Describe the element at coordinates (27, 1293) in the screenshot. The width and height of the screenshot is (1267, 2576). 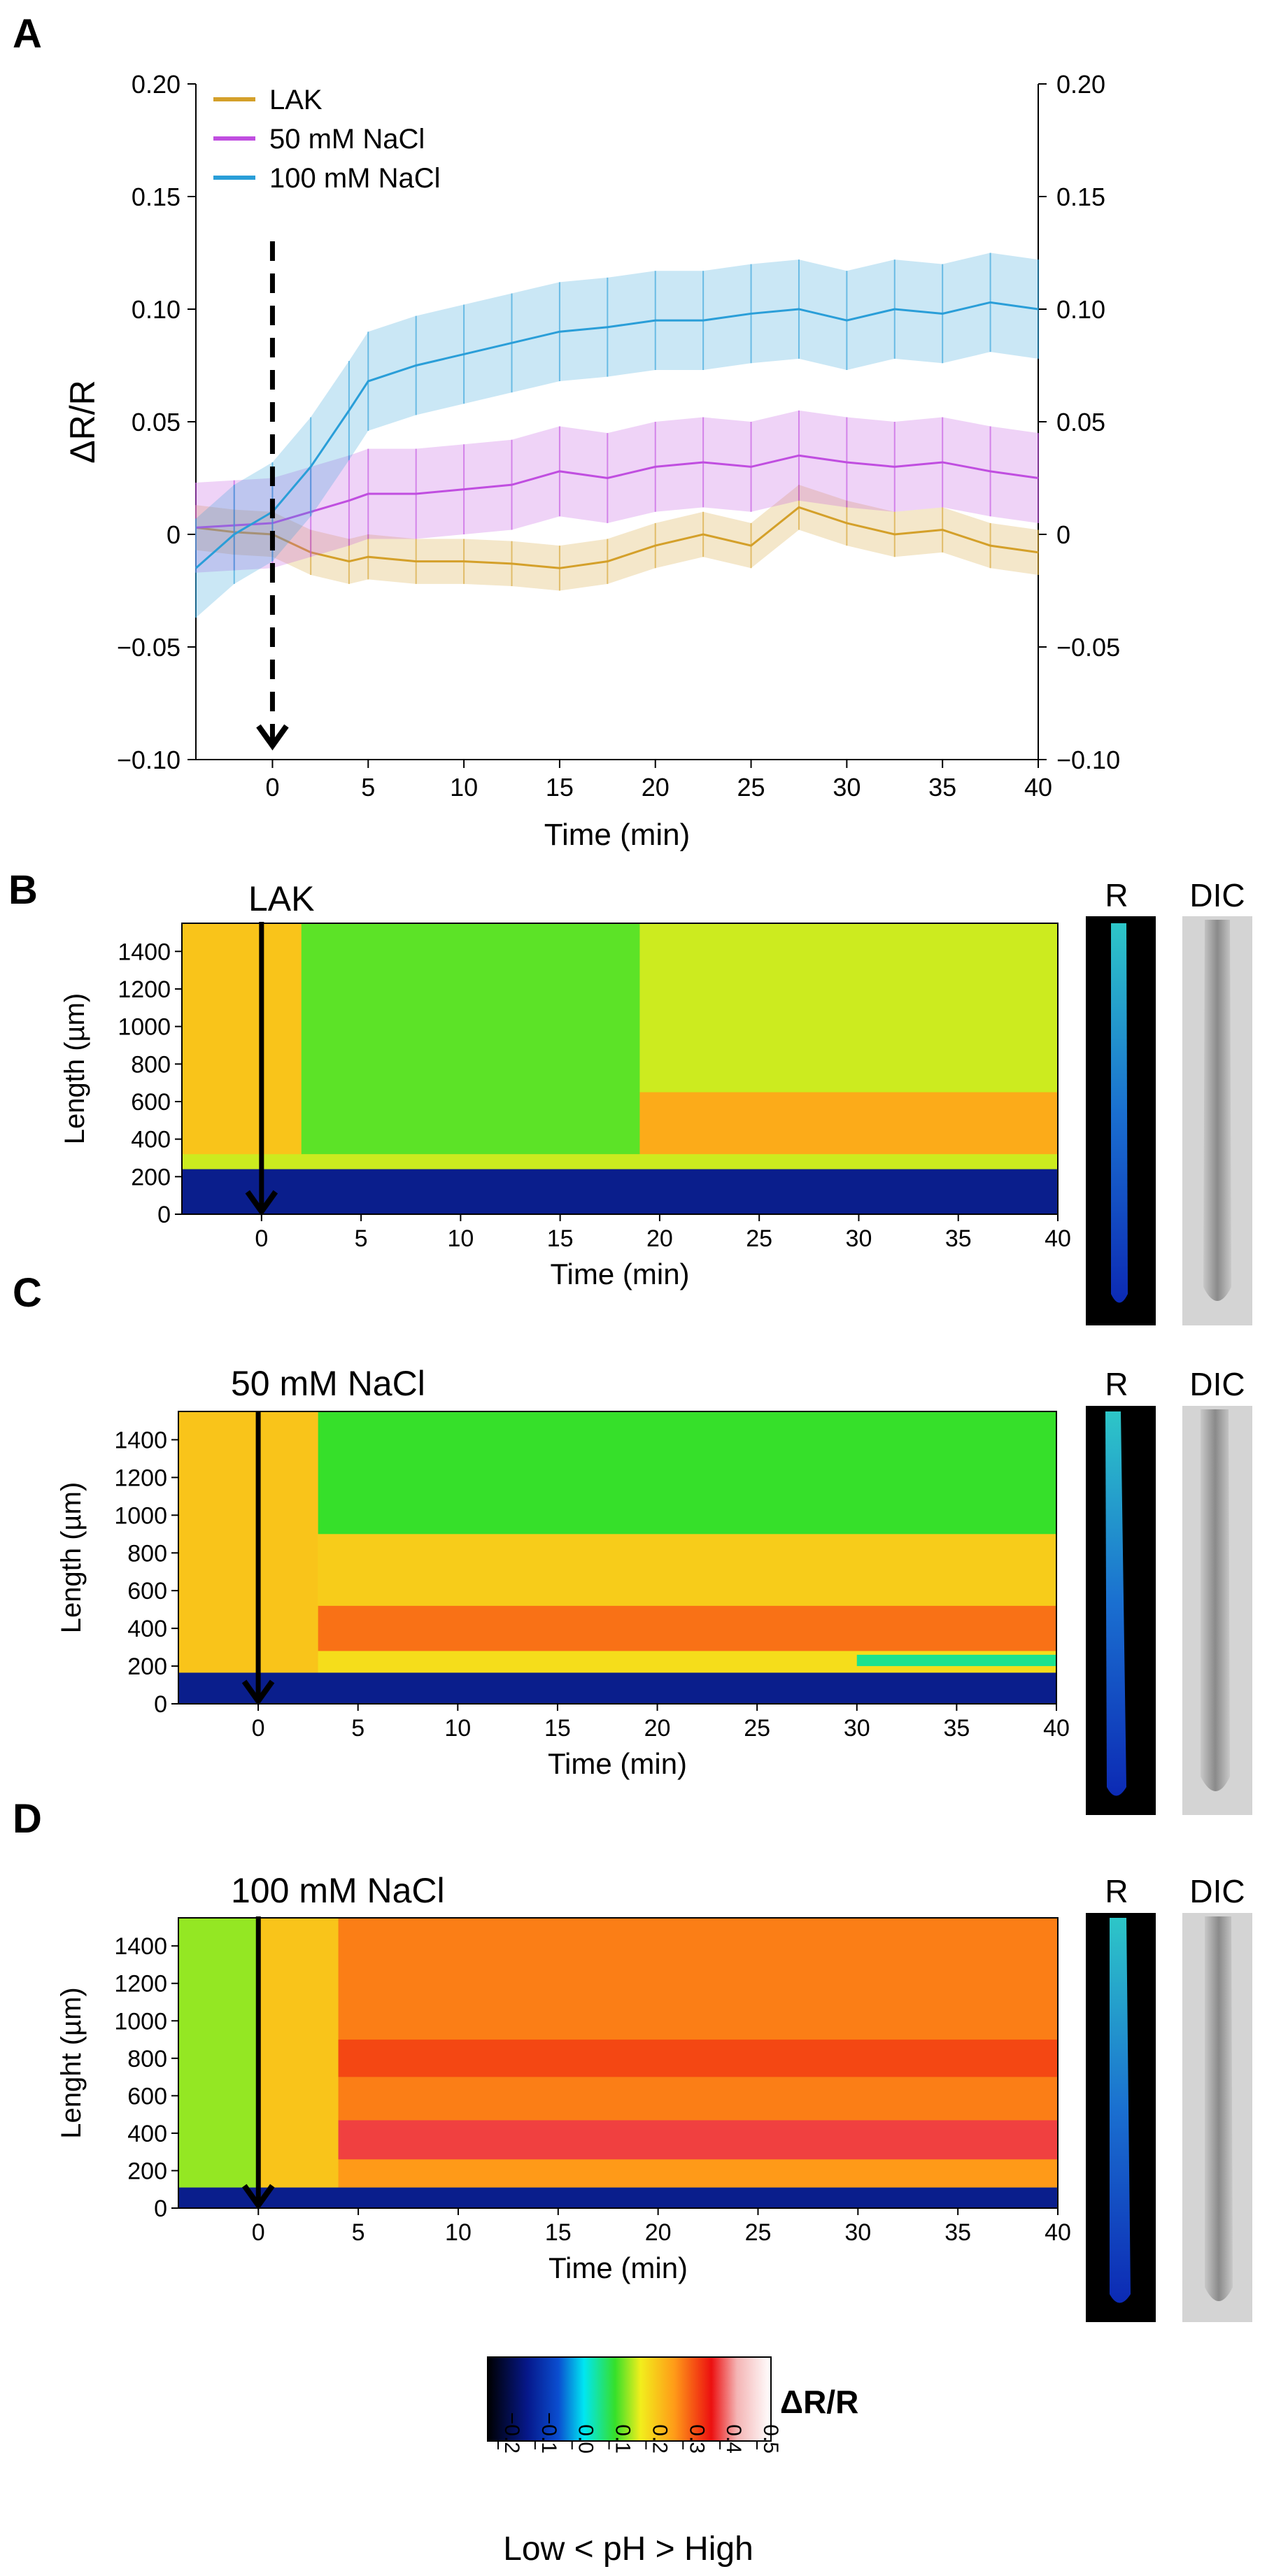
I see `panel-c-letter: C` at that location.